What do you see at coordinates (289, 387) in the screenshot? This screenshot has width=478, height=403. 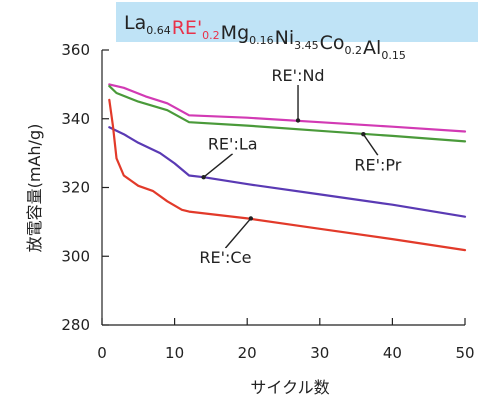 I see `x-axis-title: サイクル数` at bounding box center [289, 387].